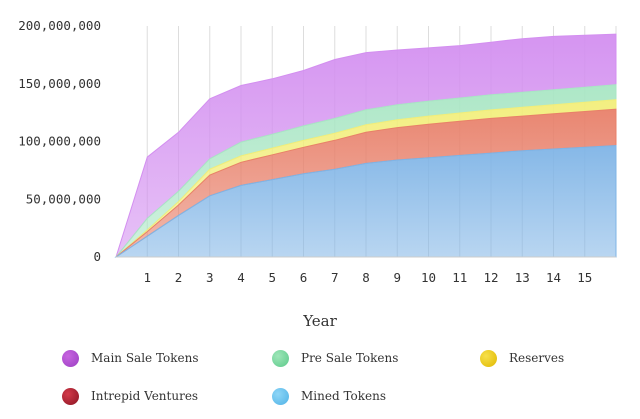 This screenshot has height=419, width=640. Describe the element at coordinates (459, 277) in the screenshot. I see `x-tick-label: 11` at that location.